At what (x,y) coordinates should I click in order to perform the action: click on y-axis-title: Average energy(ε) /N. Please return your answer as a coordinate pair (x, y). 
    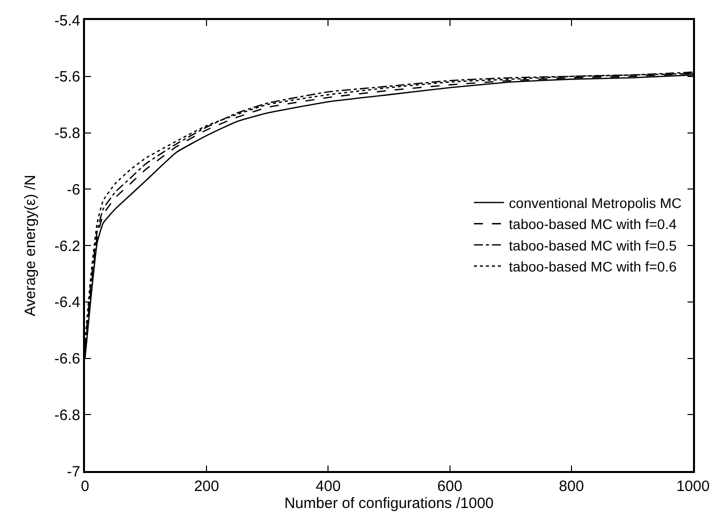
    Looking at the image, I should click on (31, 245).